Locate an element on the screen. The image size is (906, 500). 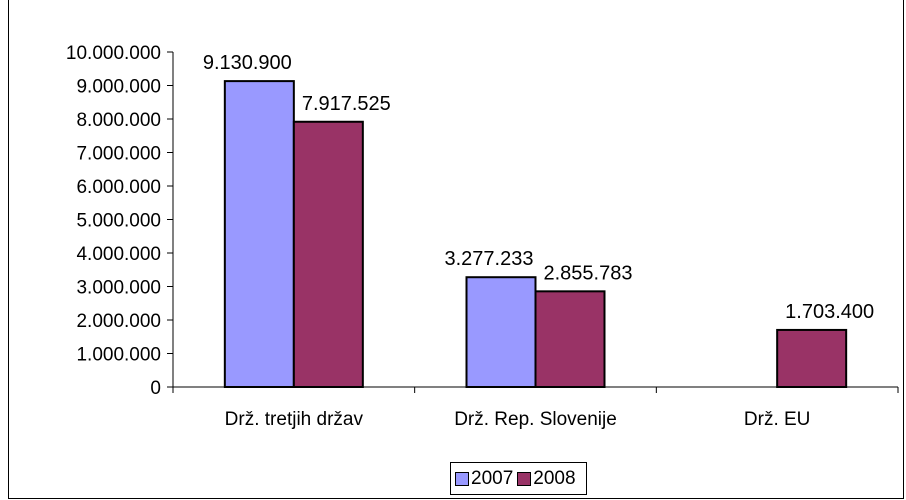
legend: 2007 2008 is located at coordinates (518, 478).